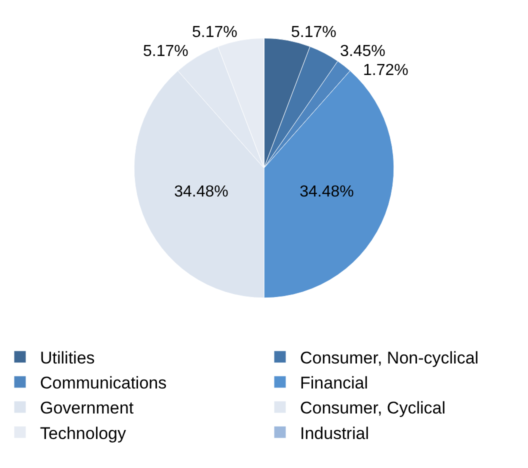 This screenshot has width=528, height=468. I want to click on legend-label: Consumer, Non-cyclical, so click(389, 358).